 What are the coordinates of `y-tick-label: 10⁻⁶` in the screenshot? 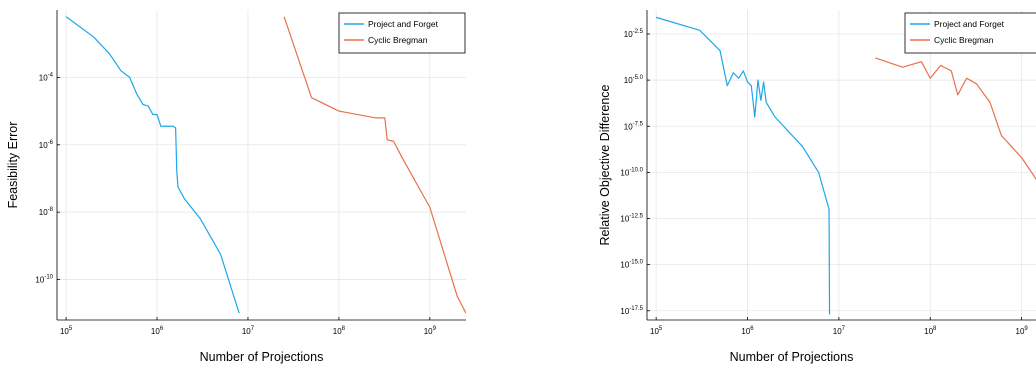 It's located at (46, 145).